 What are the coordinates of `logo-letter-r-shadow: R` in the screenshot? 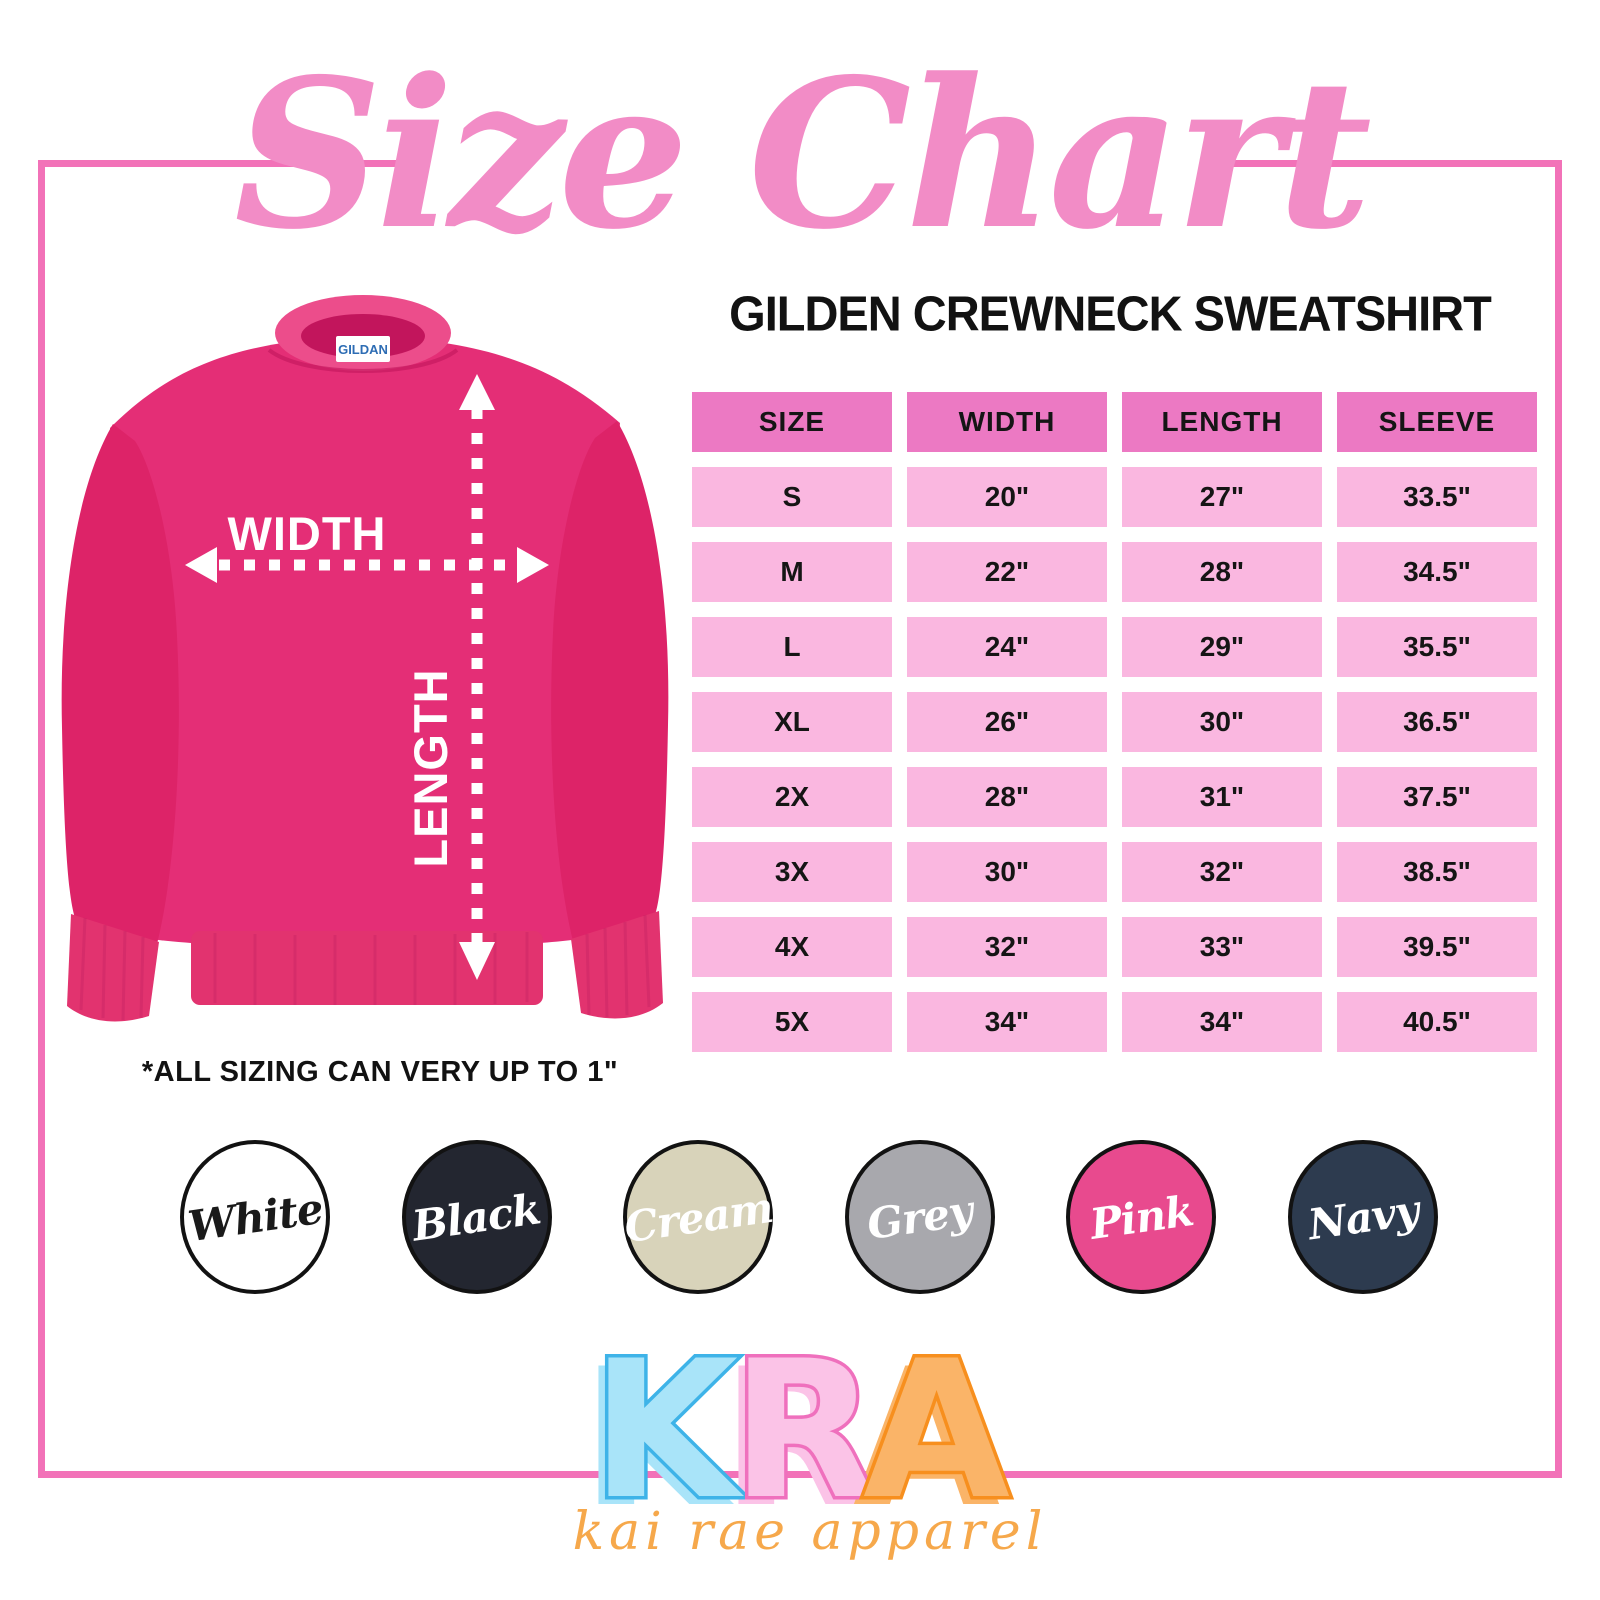 It's located at (794, 1438).